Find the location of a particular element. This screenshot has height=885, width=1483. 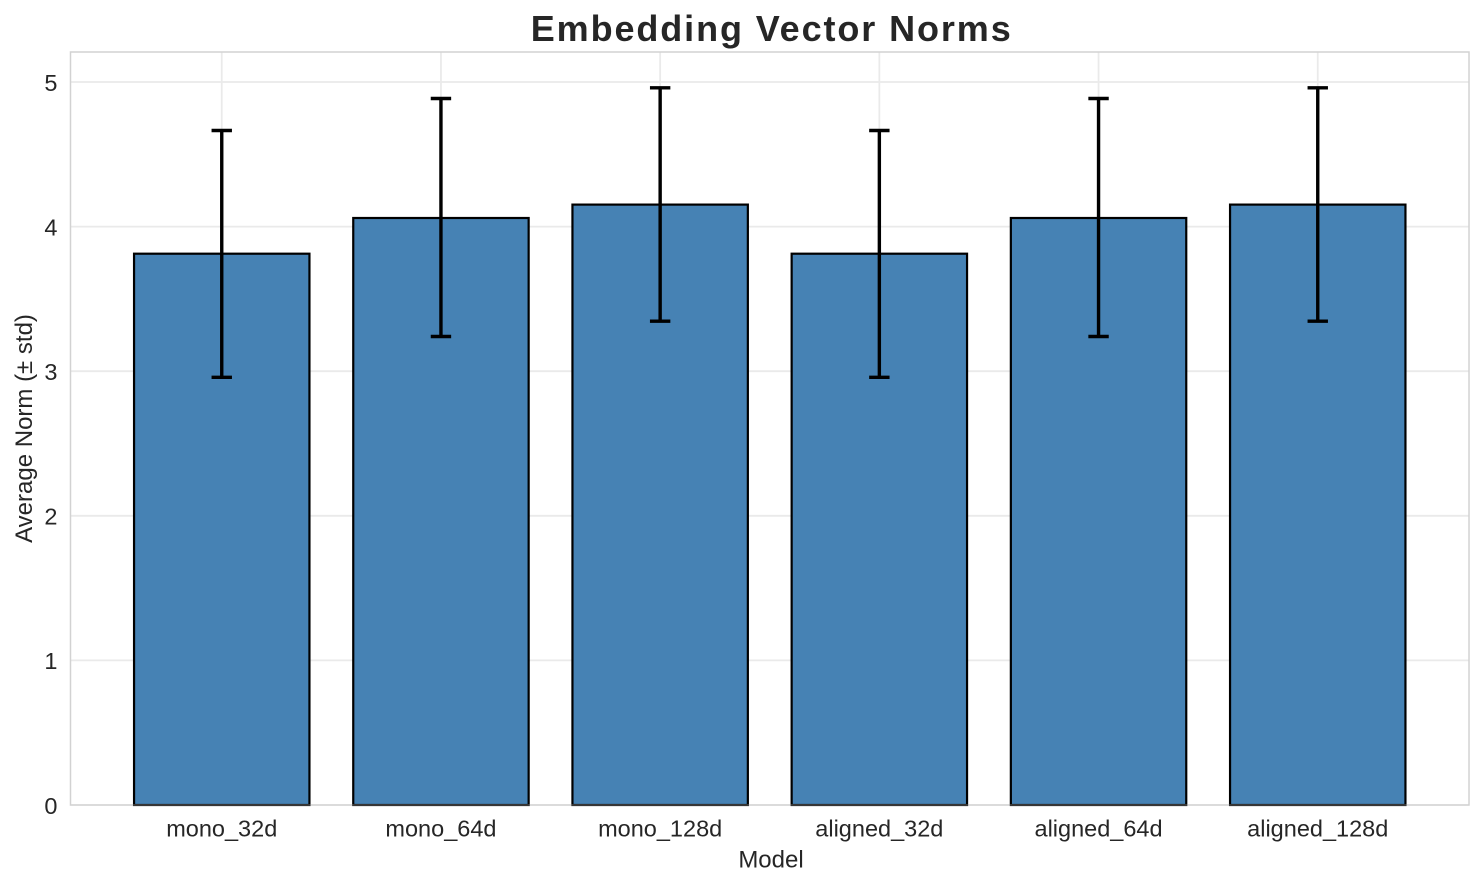

svg-text: mono_64d is located at coordinates (440, 828).